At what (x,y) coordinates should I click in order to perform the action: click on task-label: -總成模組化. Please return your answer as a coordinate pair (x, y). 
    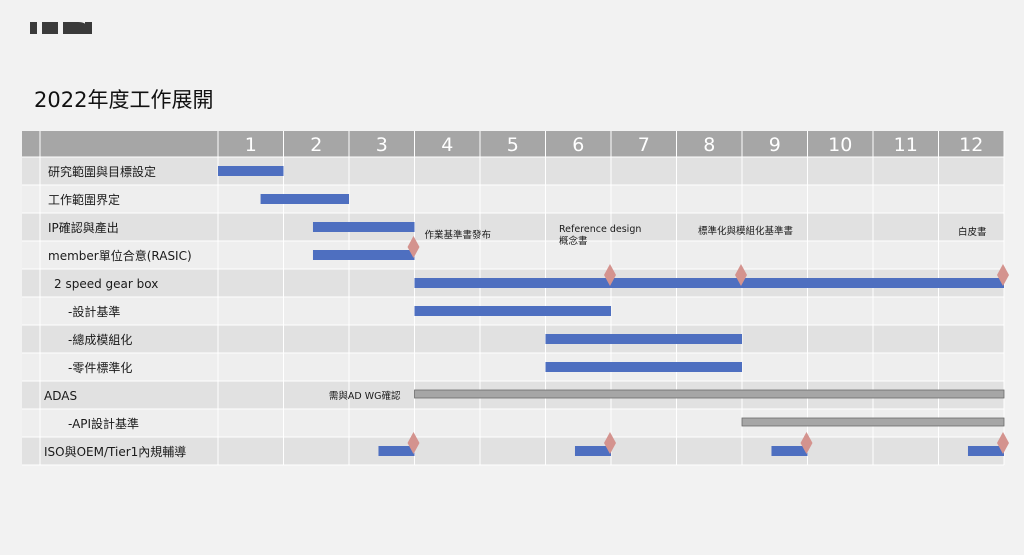
    Looking at the image, I should click on (100, 339).